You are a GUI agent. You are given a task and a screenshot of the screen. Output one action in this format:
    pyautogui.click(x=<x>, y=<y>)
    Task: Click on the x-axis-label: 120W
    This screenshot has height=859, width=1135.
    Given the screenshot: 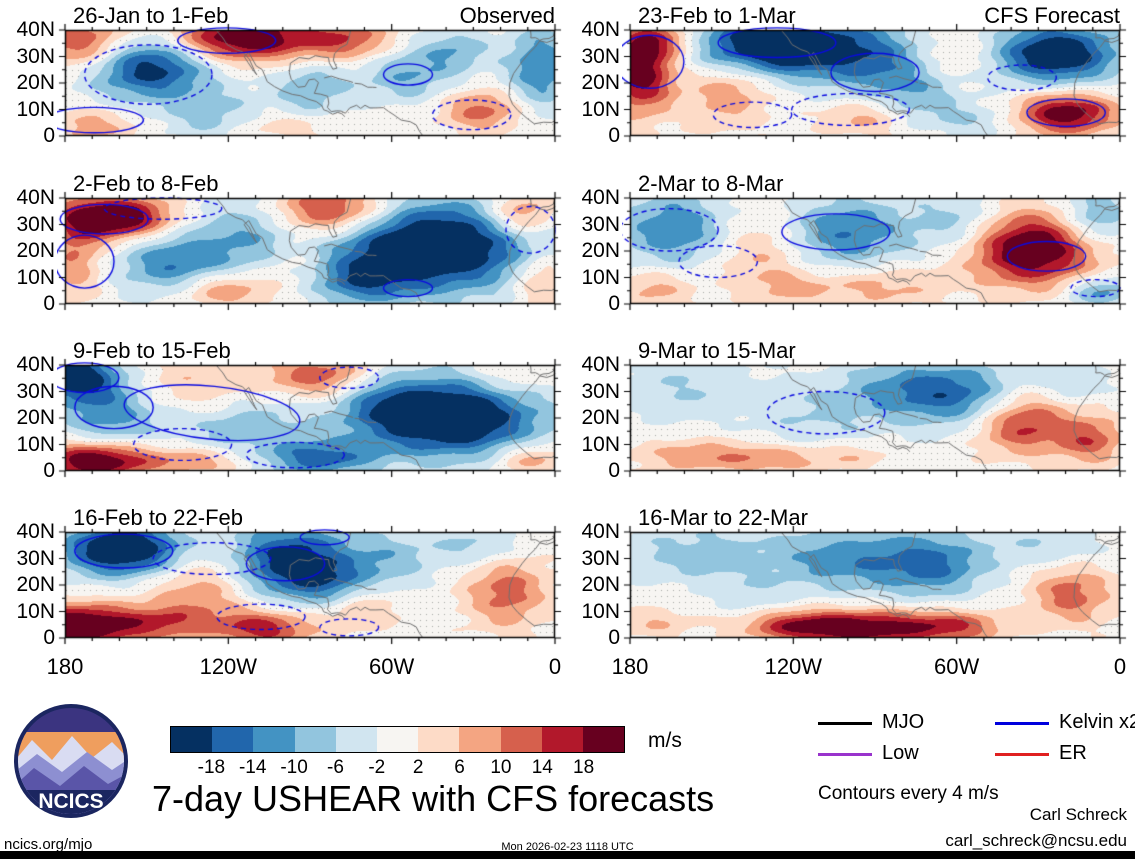 What is the action you would take?
    pyautogui.click(x=793, y=666)
    